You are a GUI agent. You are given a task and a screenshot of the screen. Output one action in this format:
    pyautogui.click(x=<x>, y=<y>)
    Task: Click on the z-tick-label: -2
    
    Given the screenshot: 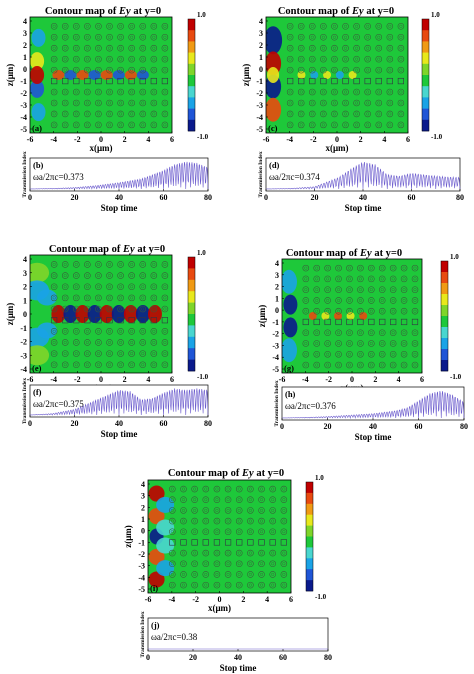 What is the action you would take?
    pyautogui.click(x=23, y=342)
    